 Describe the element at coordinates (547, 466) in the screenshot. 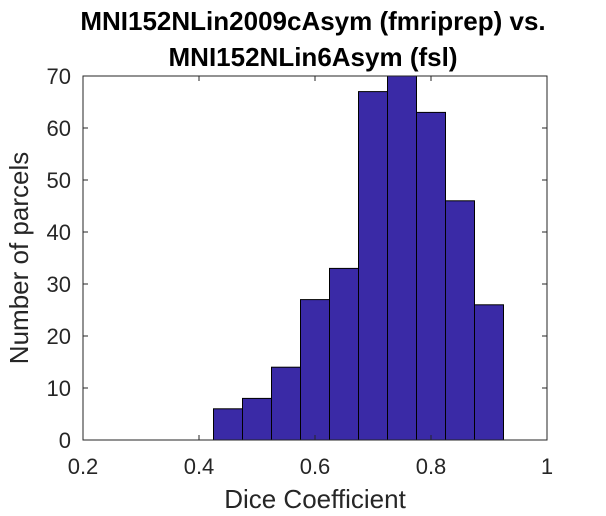

I see `x-tick-label-4: 1` at that location.